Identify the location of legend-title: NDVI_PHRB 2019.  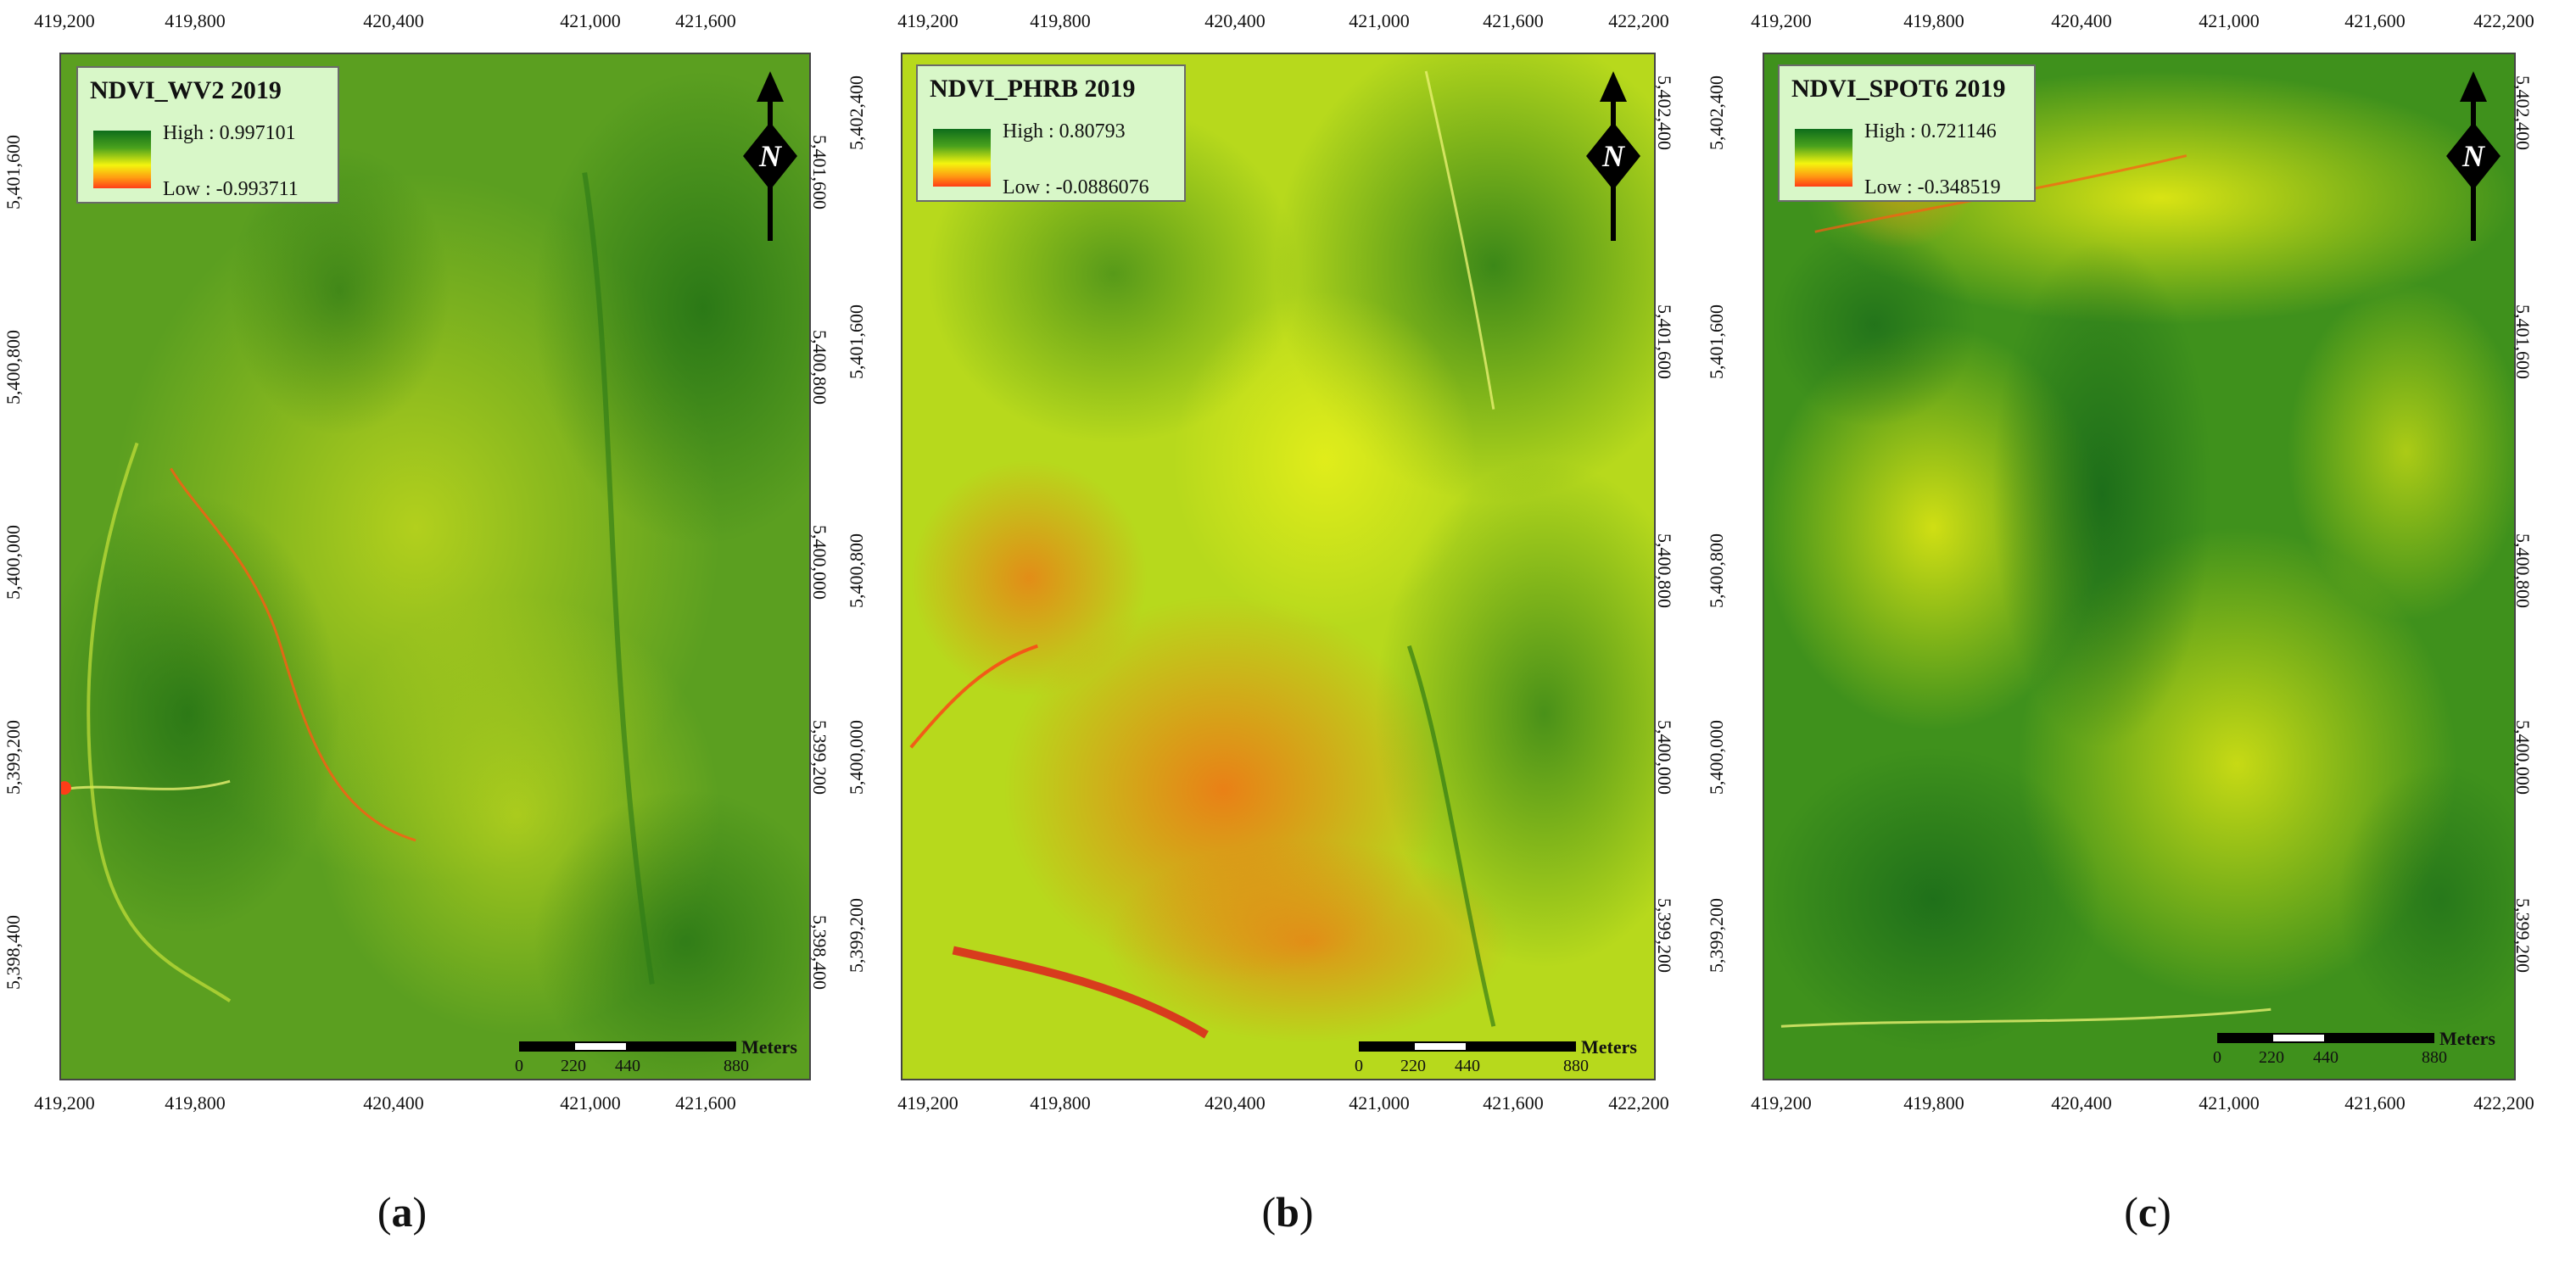
(1033, 89).